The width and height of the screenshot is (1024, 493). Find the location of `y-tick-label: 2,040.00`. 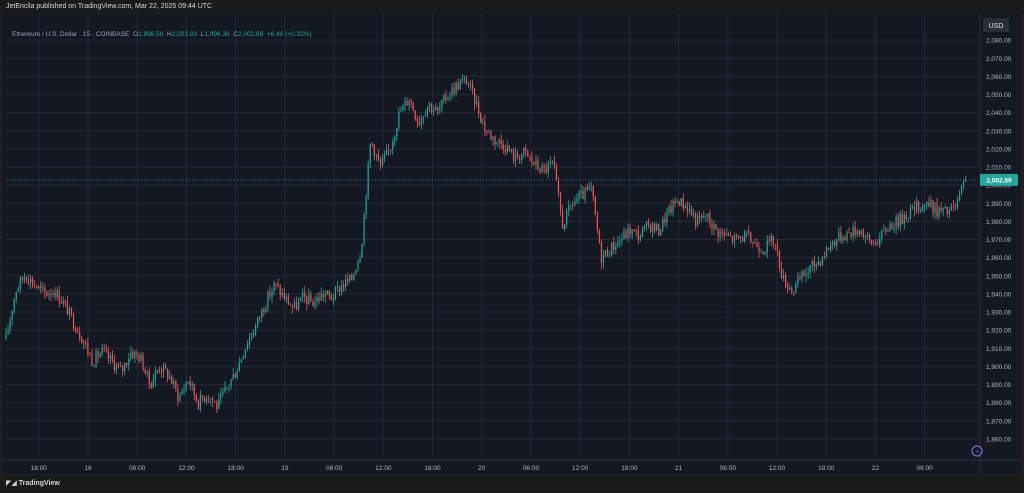

y-tick-label: 2,040.00 is located at coordinates (999, 113).